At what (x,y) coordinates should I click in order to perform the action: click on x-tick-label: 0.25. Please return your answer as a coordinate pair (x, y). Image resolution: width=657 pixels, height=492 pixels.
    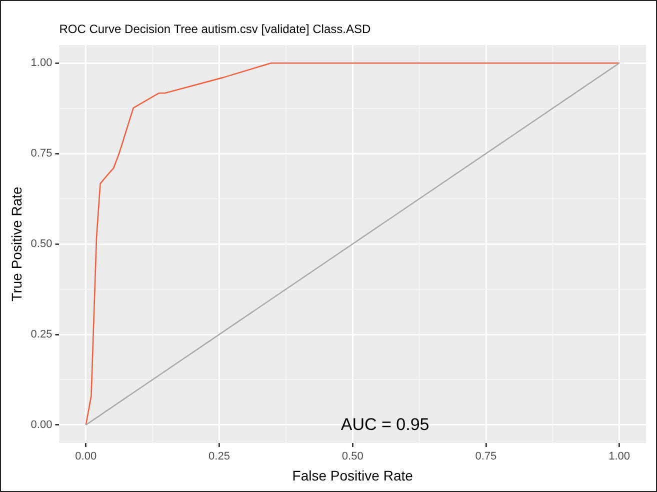
    Looking at the image, I should click on (219, 456).